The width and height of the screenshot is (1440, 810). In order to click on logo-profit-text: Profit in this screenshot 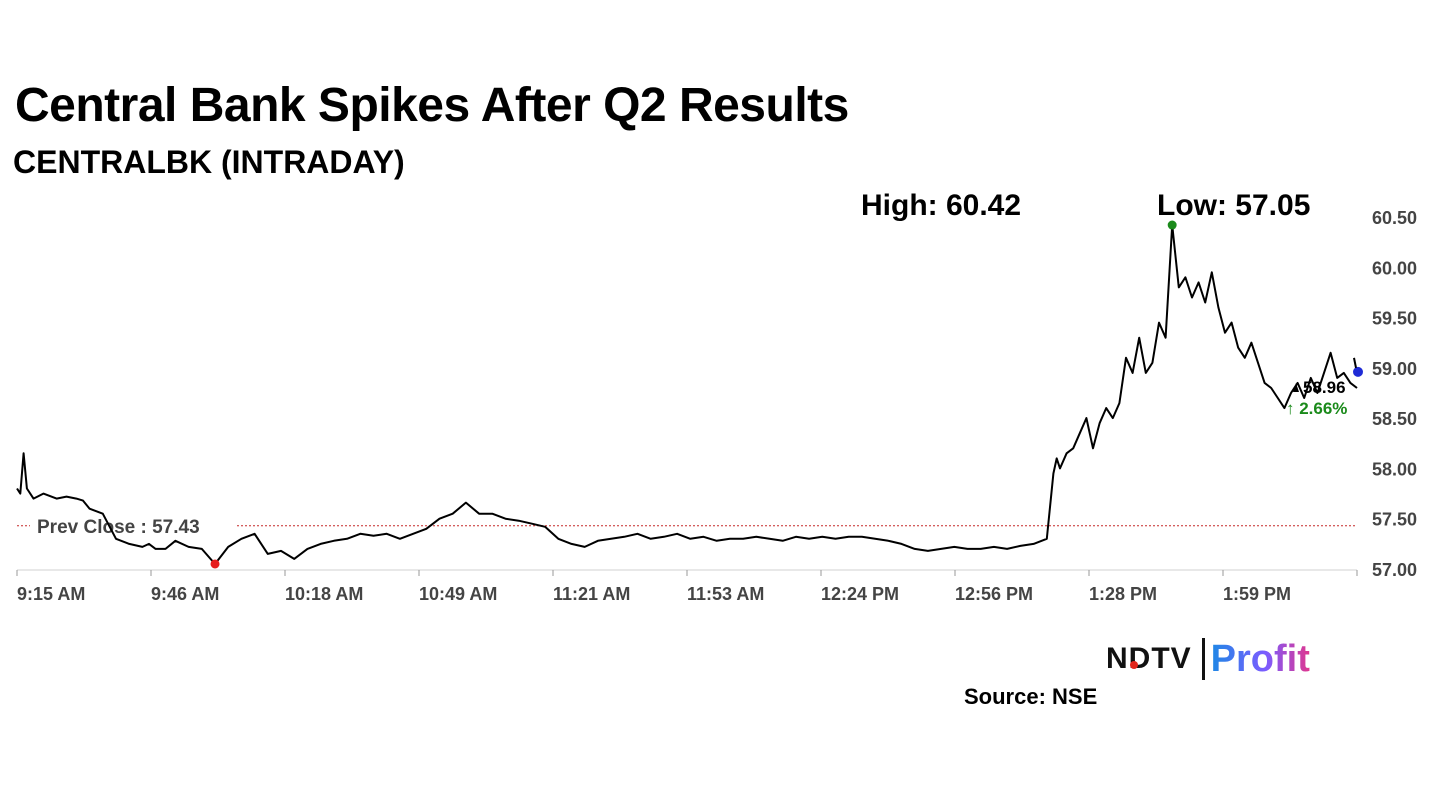, I will do `click(1260, 658)`.